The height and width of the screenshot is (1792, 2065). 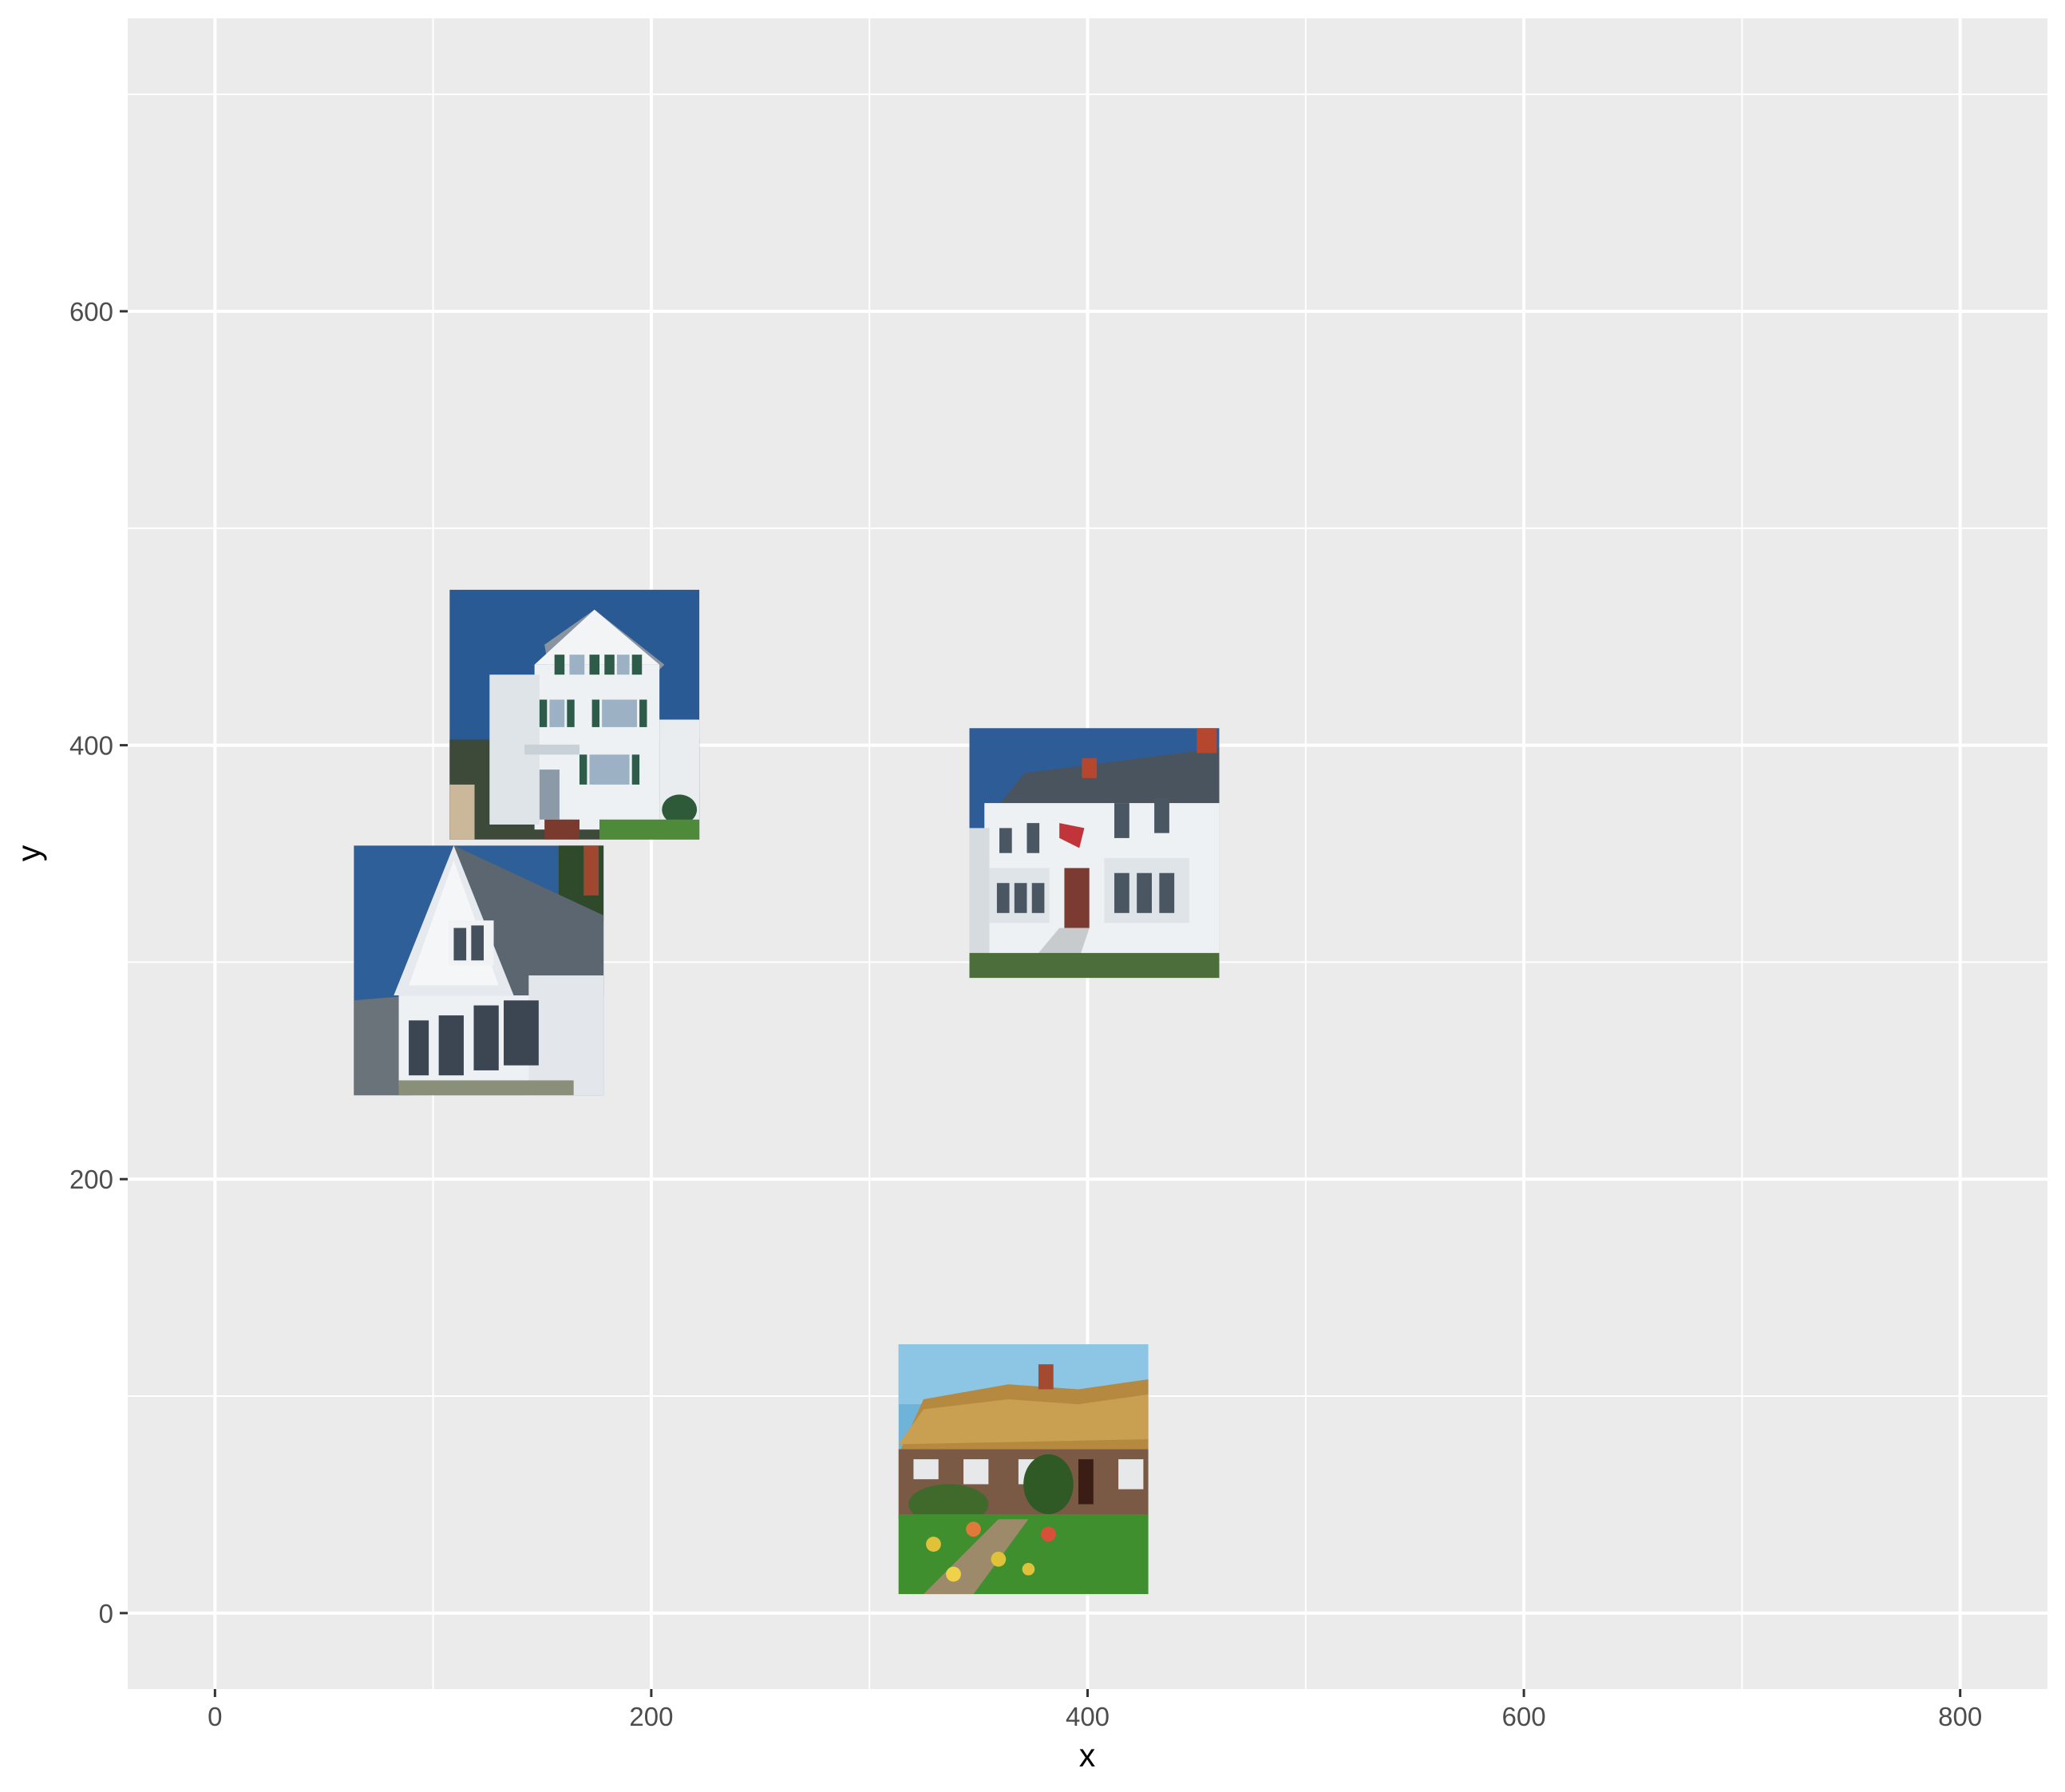 I want to click on y-tick-label: 0, so click(x=106, y=1613).